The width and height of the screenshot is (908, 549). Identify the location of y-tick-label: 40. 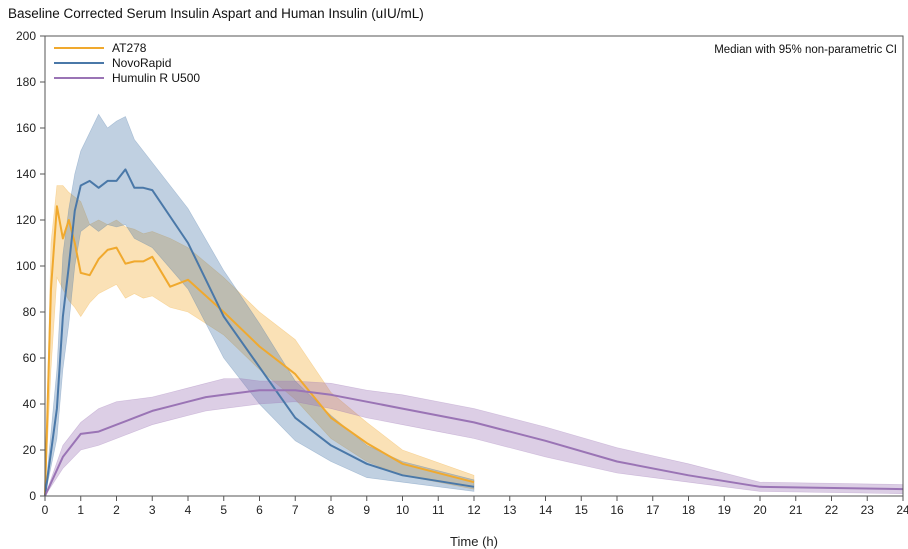
(30, 404).